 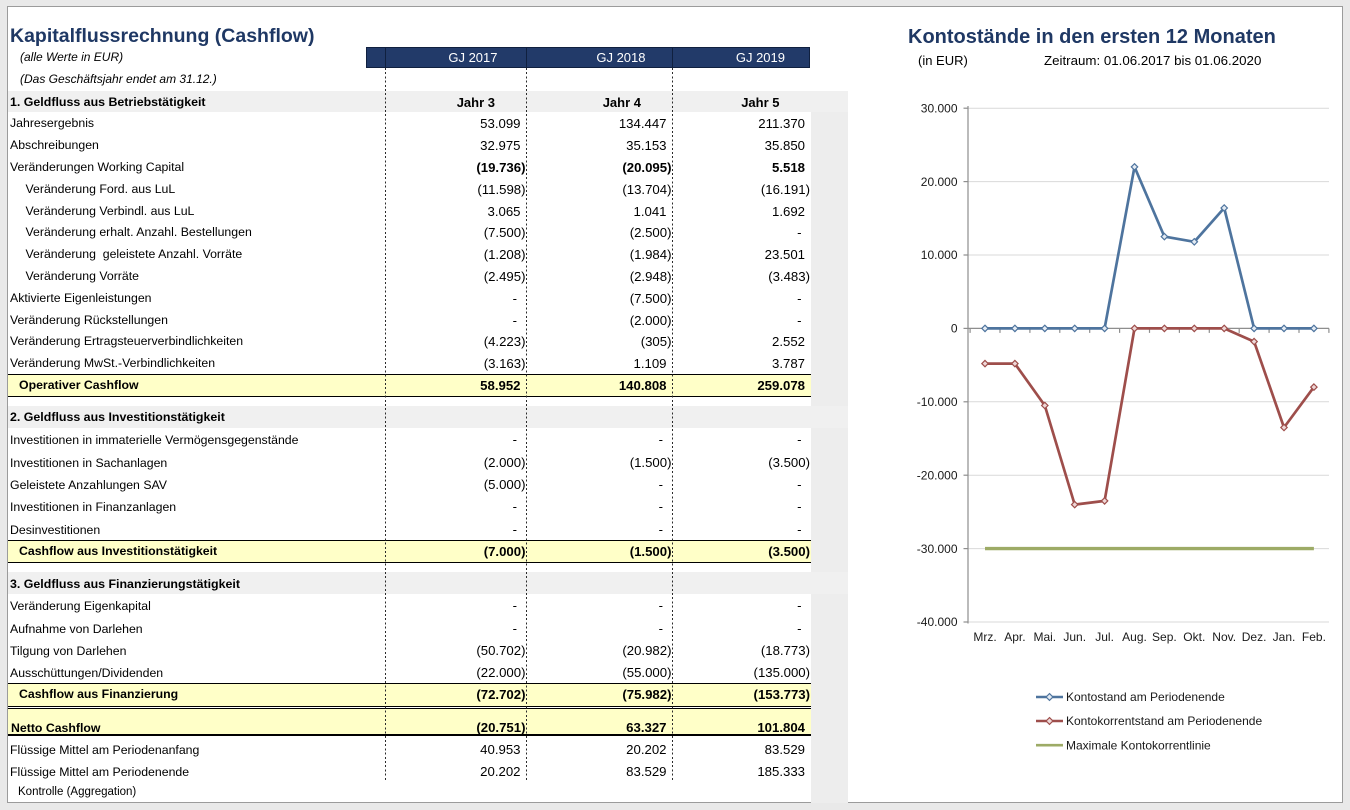 What do you see at coordinates (939, 108) in the screenshot?
I see `svg-text: 30.000` at bounding box center [939, 108].